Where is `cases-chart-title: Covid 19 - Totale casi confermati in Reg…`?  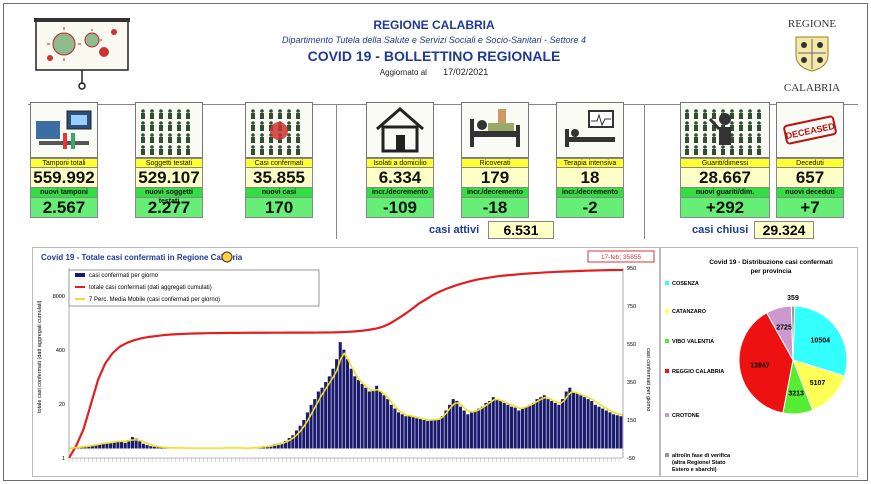 cases-chart-title: Covid 19 - Totale casi confermati in Reg… is located at coordinates (142, 257).